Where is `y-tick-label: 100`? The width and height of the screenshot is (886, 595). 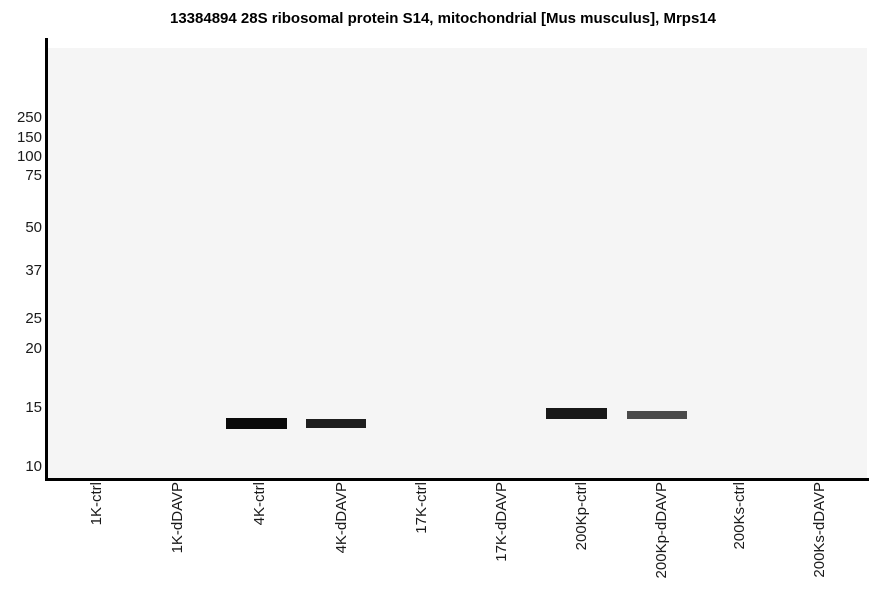 y-tick-label: 100 is located at coordinates (29, 156).